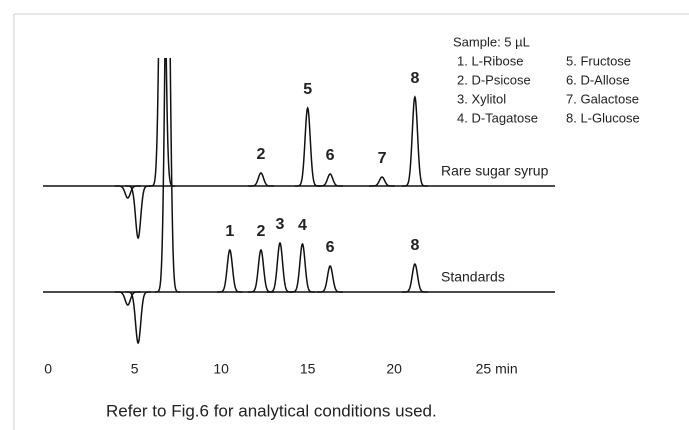  What do you see at coordinates (302, 225) in the screenshot?
I see `peak-label: 4` at bounding box center [302, 225].